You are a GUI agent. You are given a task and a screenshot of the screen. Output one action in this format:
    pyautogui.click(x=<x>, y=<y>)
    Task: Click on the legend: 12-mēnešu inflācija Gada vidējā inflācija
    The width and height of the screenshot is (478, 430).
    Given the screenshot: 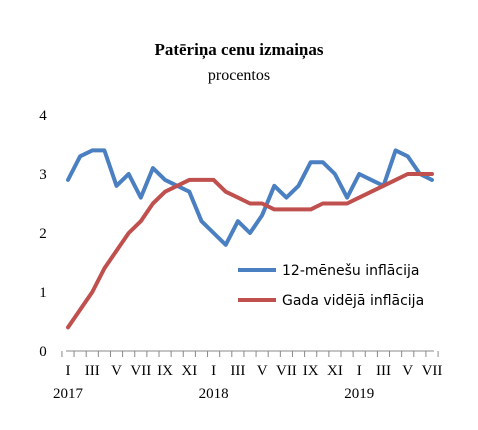 What is the action you would take?
    pyautogui.click(x=331, y=286)
    